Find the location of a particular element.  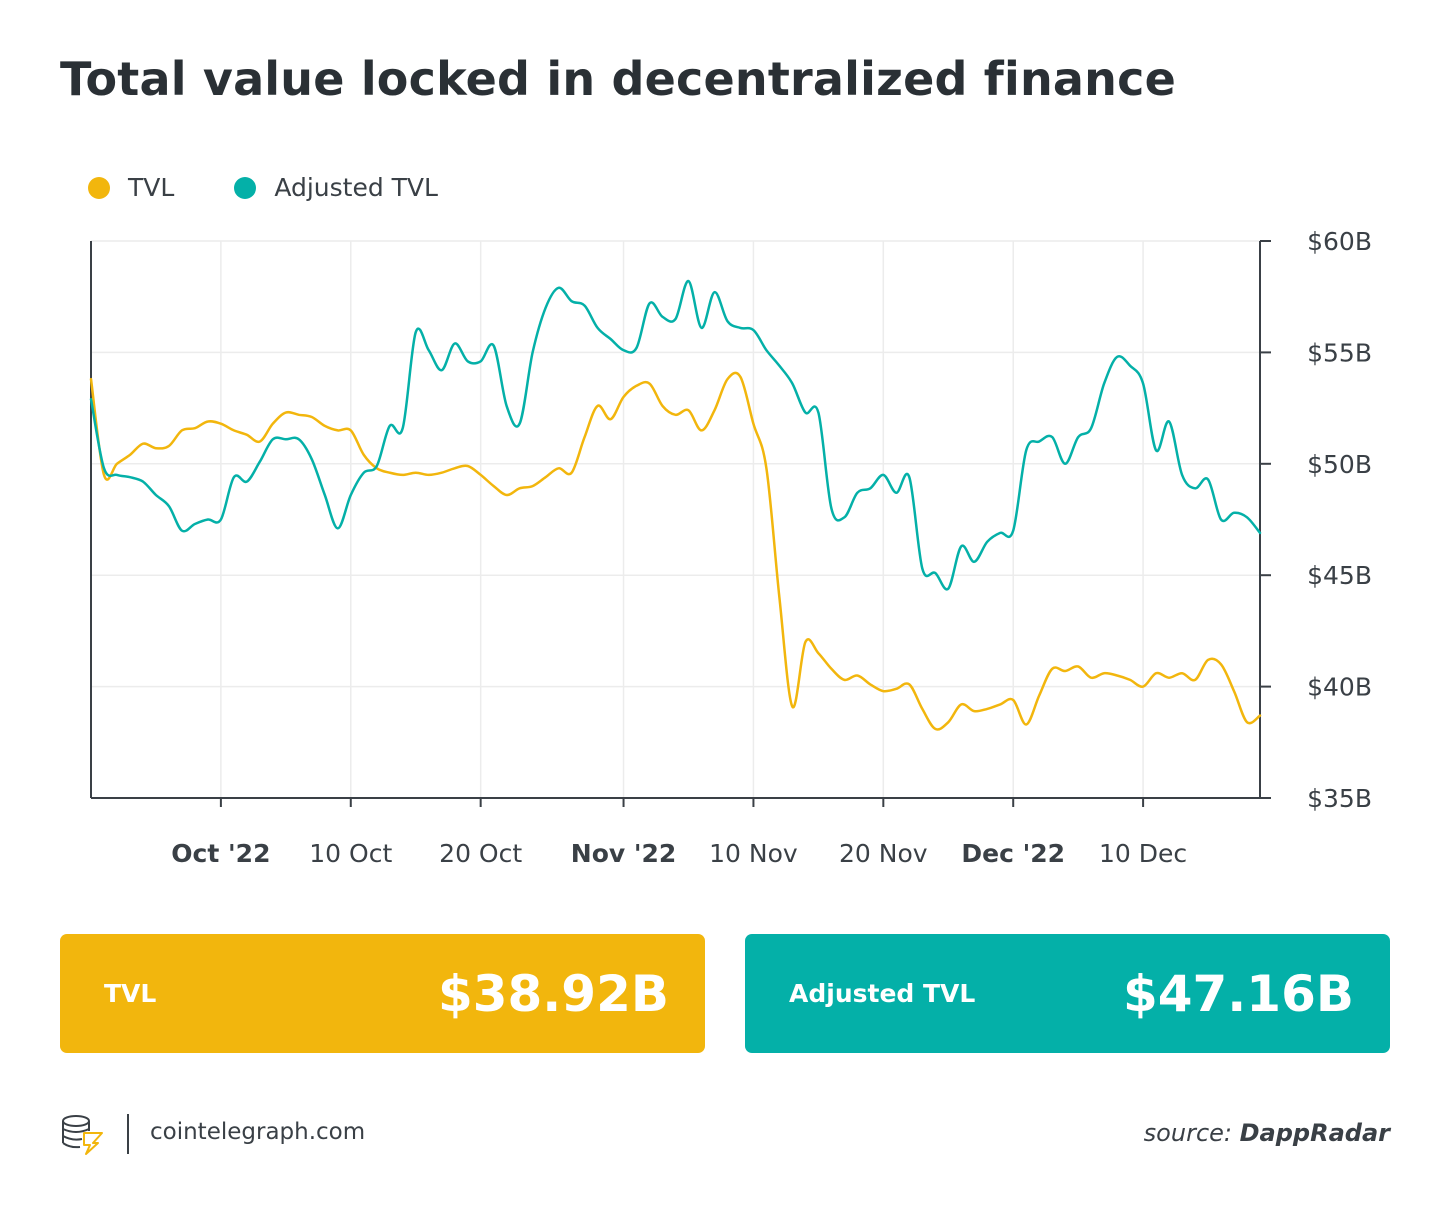

y-tick-label: $40B is located at coordinates (1339, 687).